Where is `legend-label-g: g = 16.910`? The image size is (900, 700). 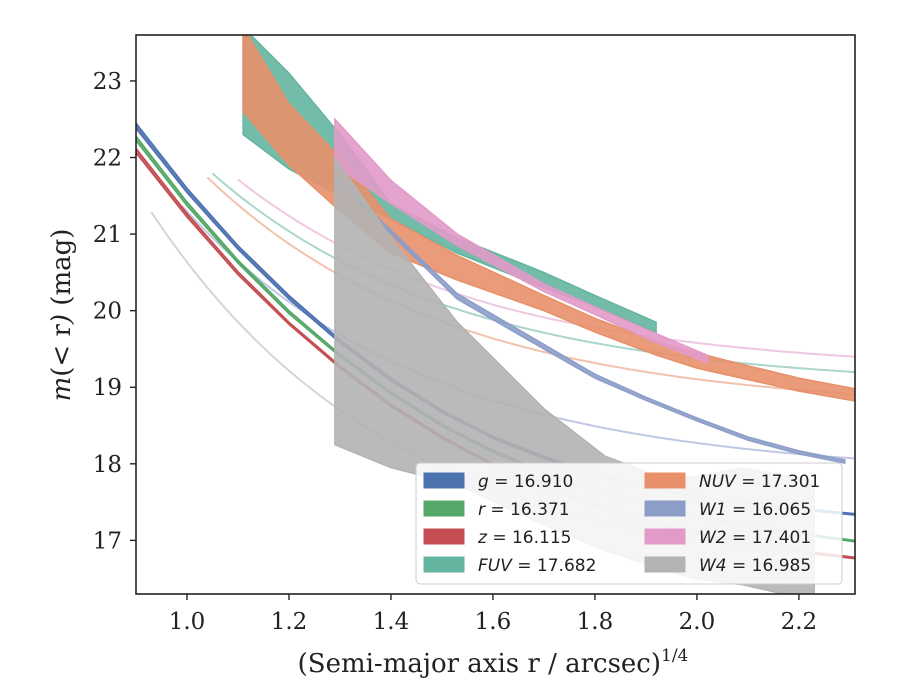
legend-label-g: g = 16.910 is located at coordinates (525, 482).